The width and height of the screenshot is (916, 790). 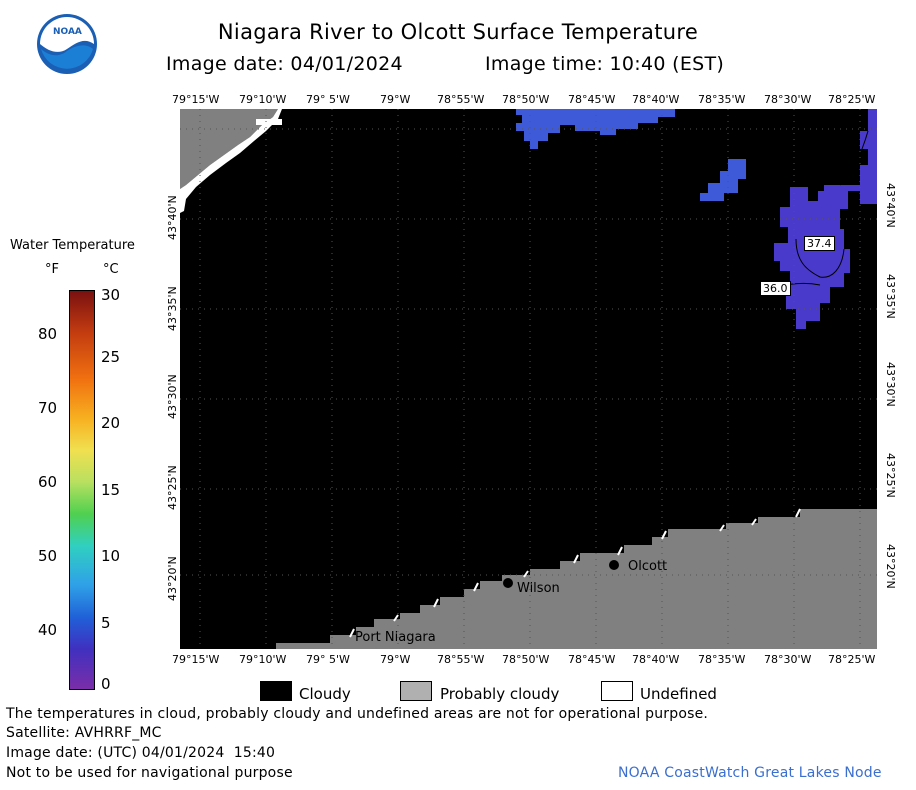 I want to click on legend-c-tick: 30, so click(x=111, y=295).